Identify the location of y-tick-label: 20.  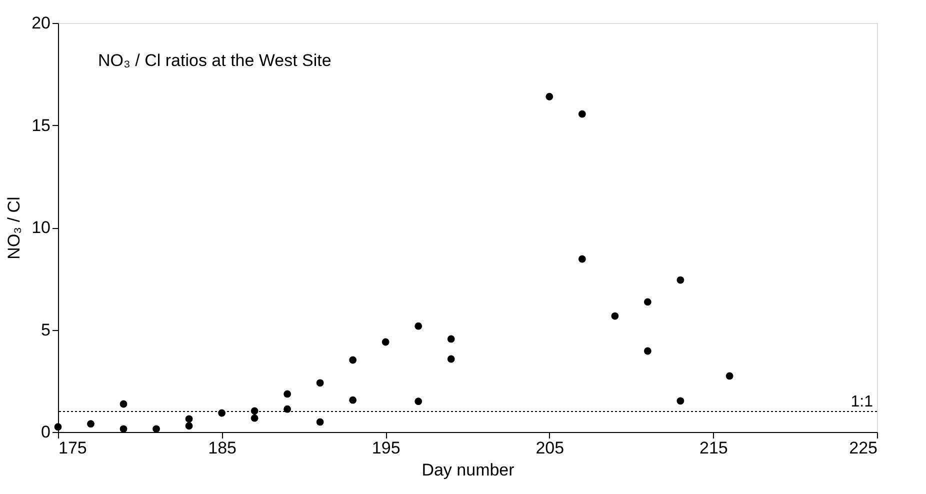
(41, 23).